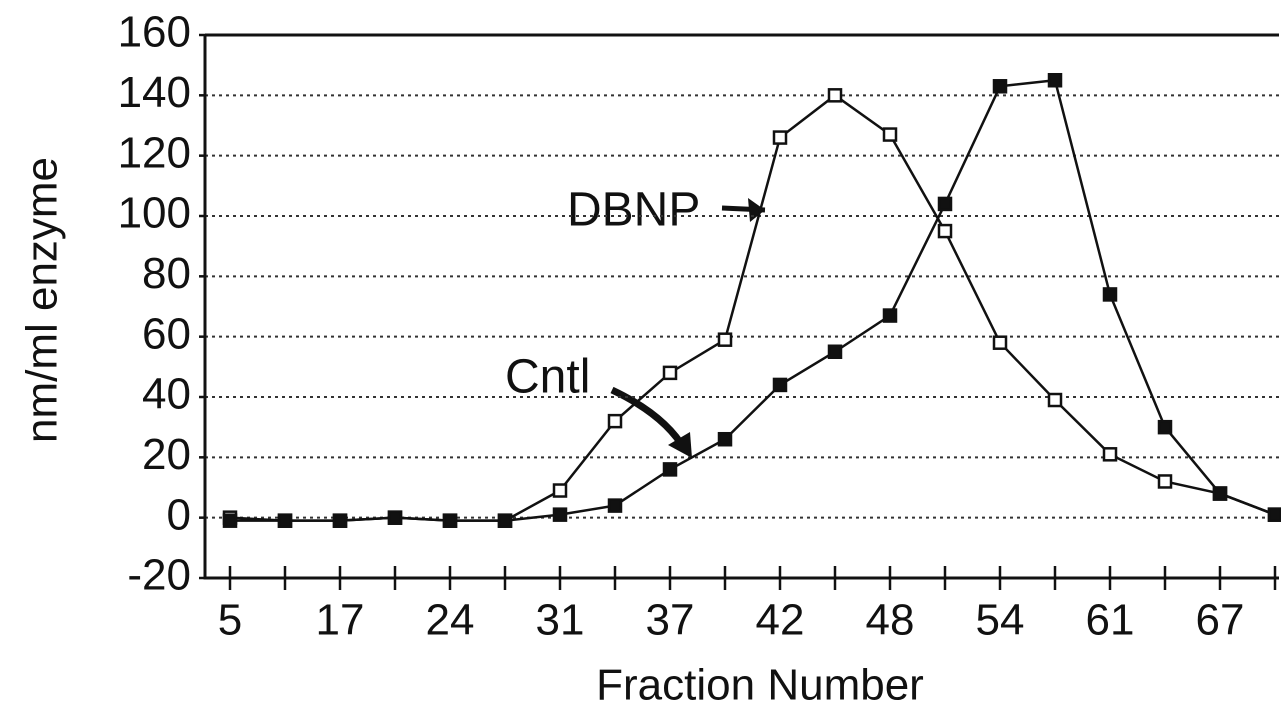  What do you see at coordinates (649, 419) in the screenshot?
I see `arrow` at bounding box center [649, 419].